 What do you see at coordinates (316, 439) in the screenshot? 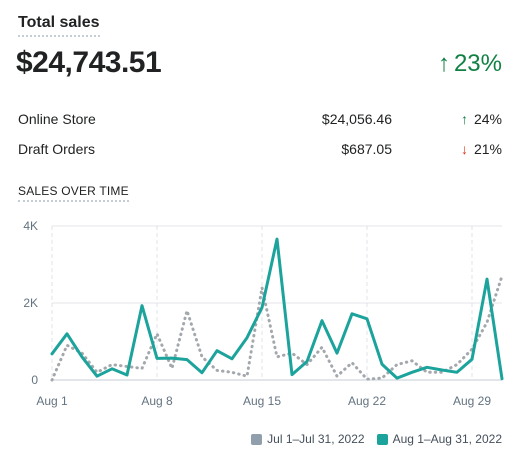
I see `legend-label: Jul 1–Jul 31, 2022` at bounding box center [316, 439].